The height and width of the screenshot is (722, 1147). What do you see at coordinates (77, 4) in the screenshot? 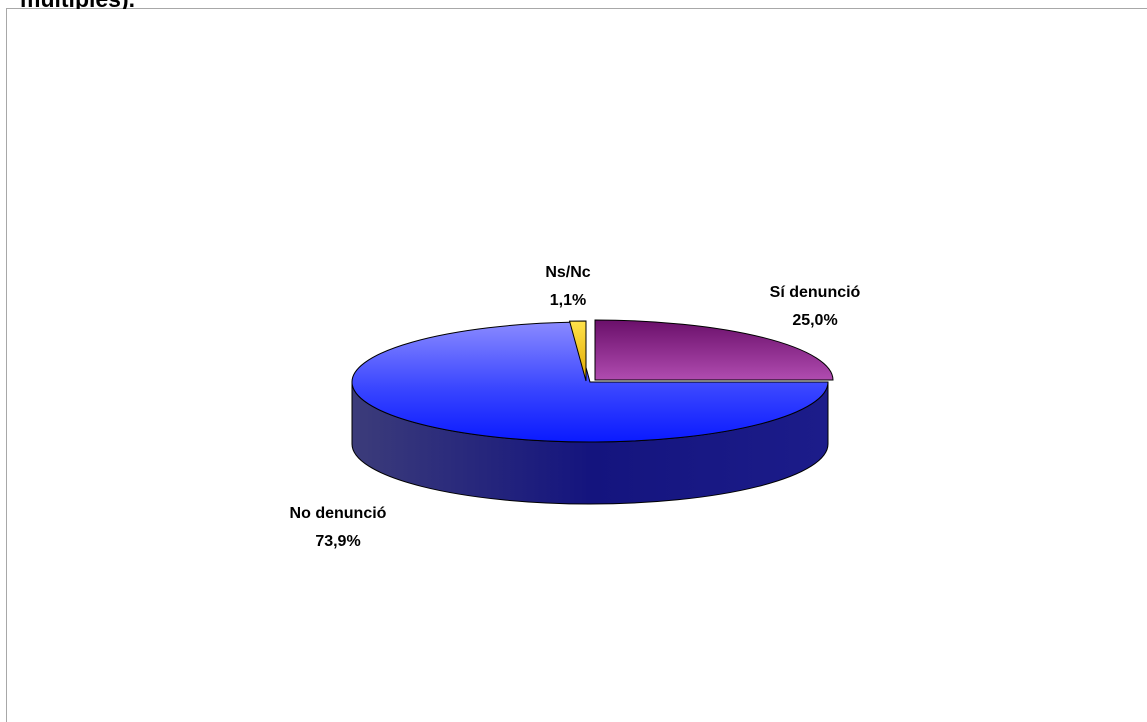
I see `chart-title-fragment: multiples).` at bounding box center [77, 4].